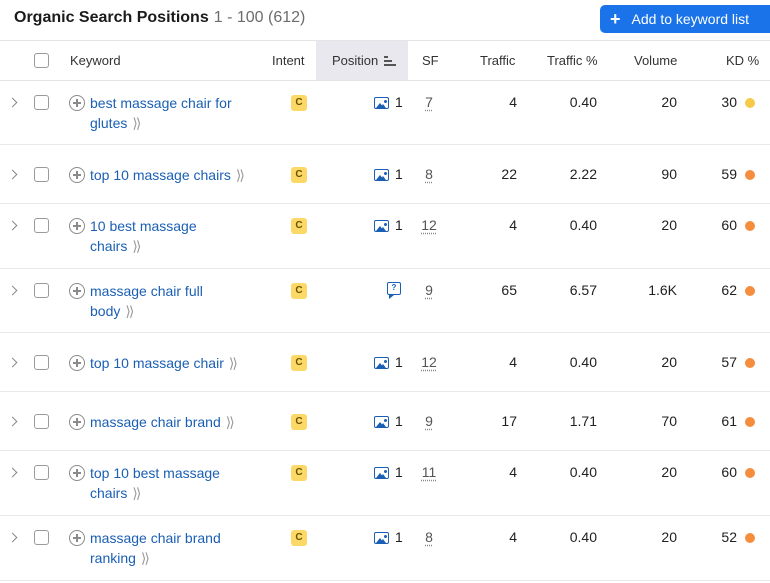  Describe the element at coordinates (729, 421) in the screenshot. I see `kd-value: 61` at that location.